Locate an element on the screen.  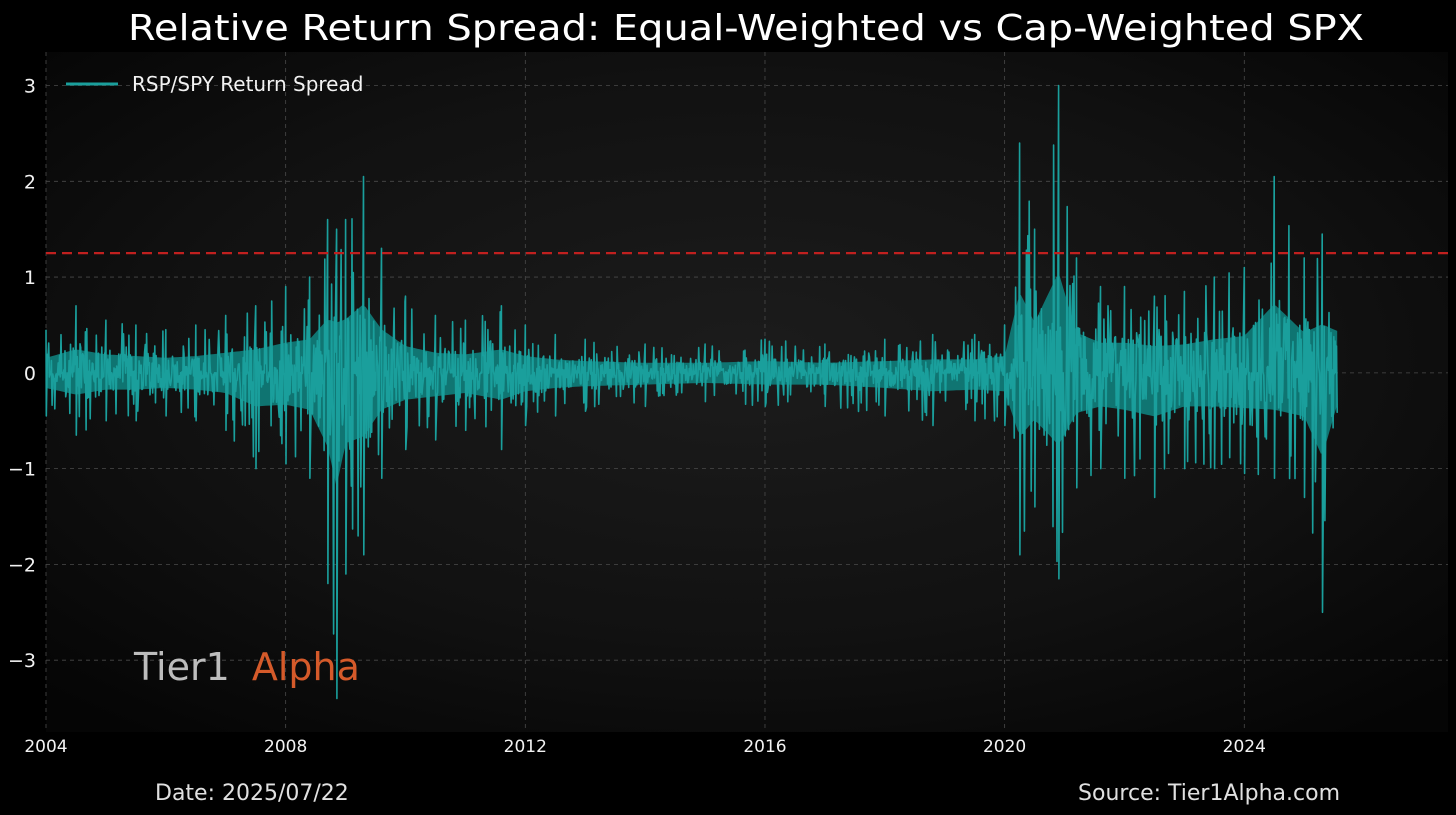
y-tick-label: 2 is located at coordinates (30, 182).